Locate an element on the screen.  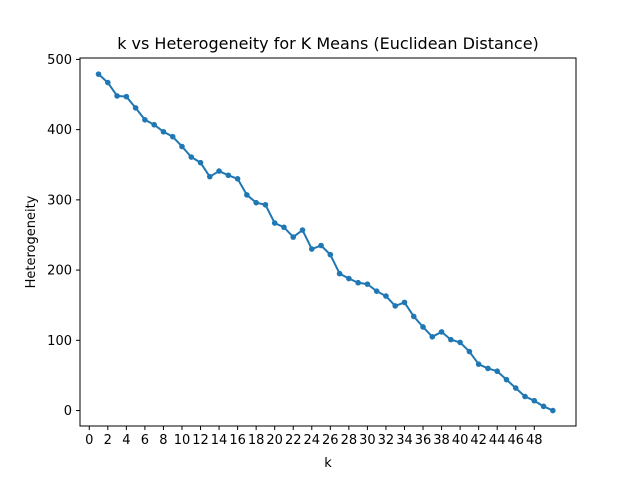
x-tick-label: 44 is located at coordinates (497, 440).